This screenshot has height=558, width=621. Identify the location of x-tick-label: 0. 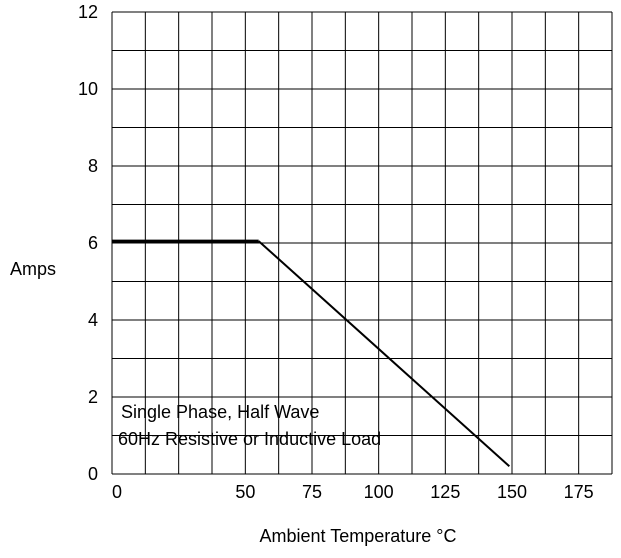
(117, 492).